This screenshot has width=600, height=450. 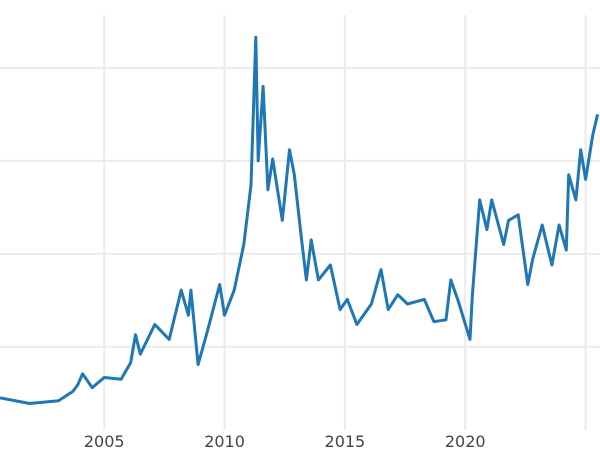 What do you see at coordinates (285, 441) in the screenshot?
I see `x-axis: 2005 2010 2015 2020` at bounding box center [285, 441].